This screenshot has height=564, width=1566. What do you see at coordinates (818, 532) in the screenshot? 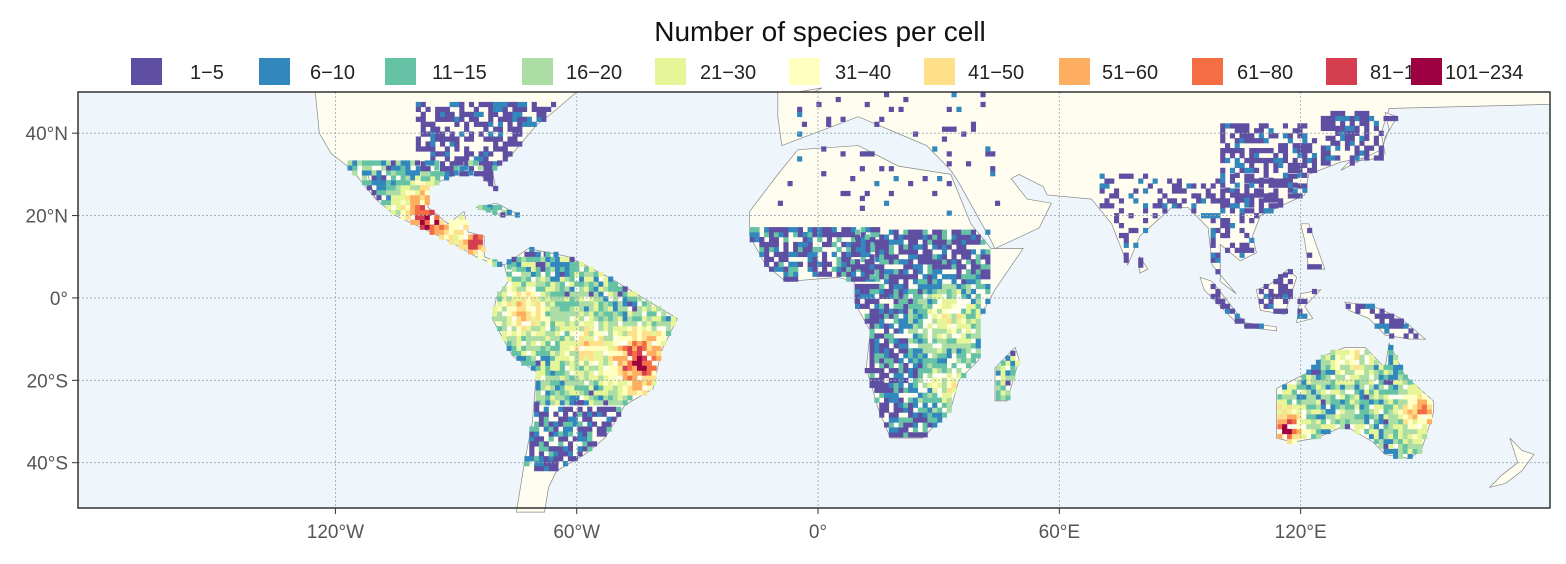
I see `x-tick-label: 0°` at bounding box center [818, 532].